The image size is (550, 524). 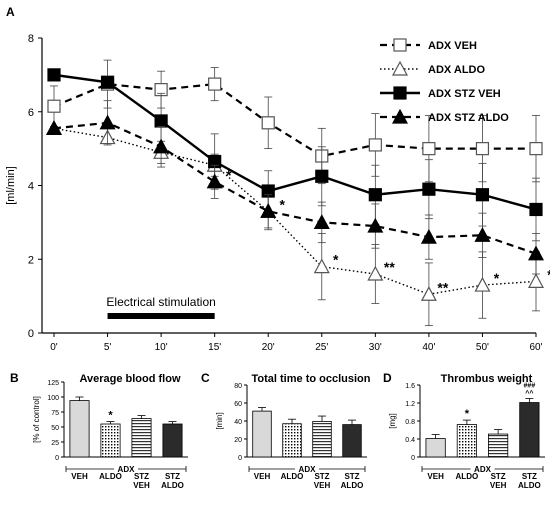 I want to click on d-significance-mark: *, so click(x=467, y=414).